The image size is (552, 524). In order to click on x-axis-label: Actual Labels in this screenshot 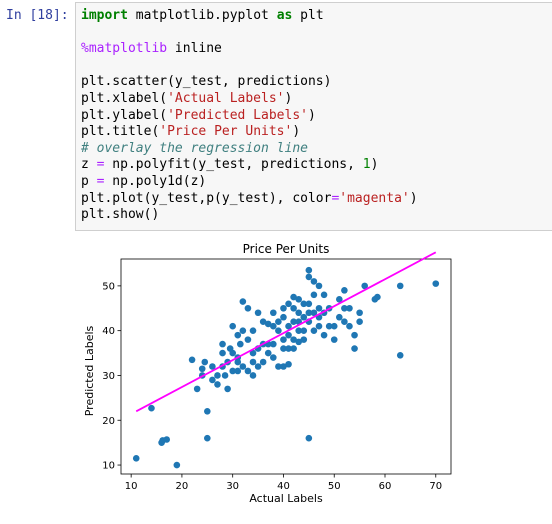, I will do `click(286, 498)`.